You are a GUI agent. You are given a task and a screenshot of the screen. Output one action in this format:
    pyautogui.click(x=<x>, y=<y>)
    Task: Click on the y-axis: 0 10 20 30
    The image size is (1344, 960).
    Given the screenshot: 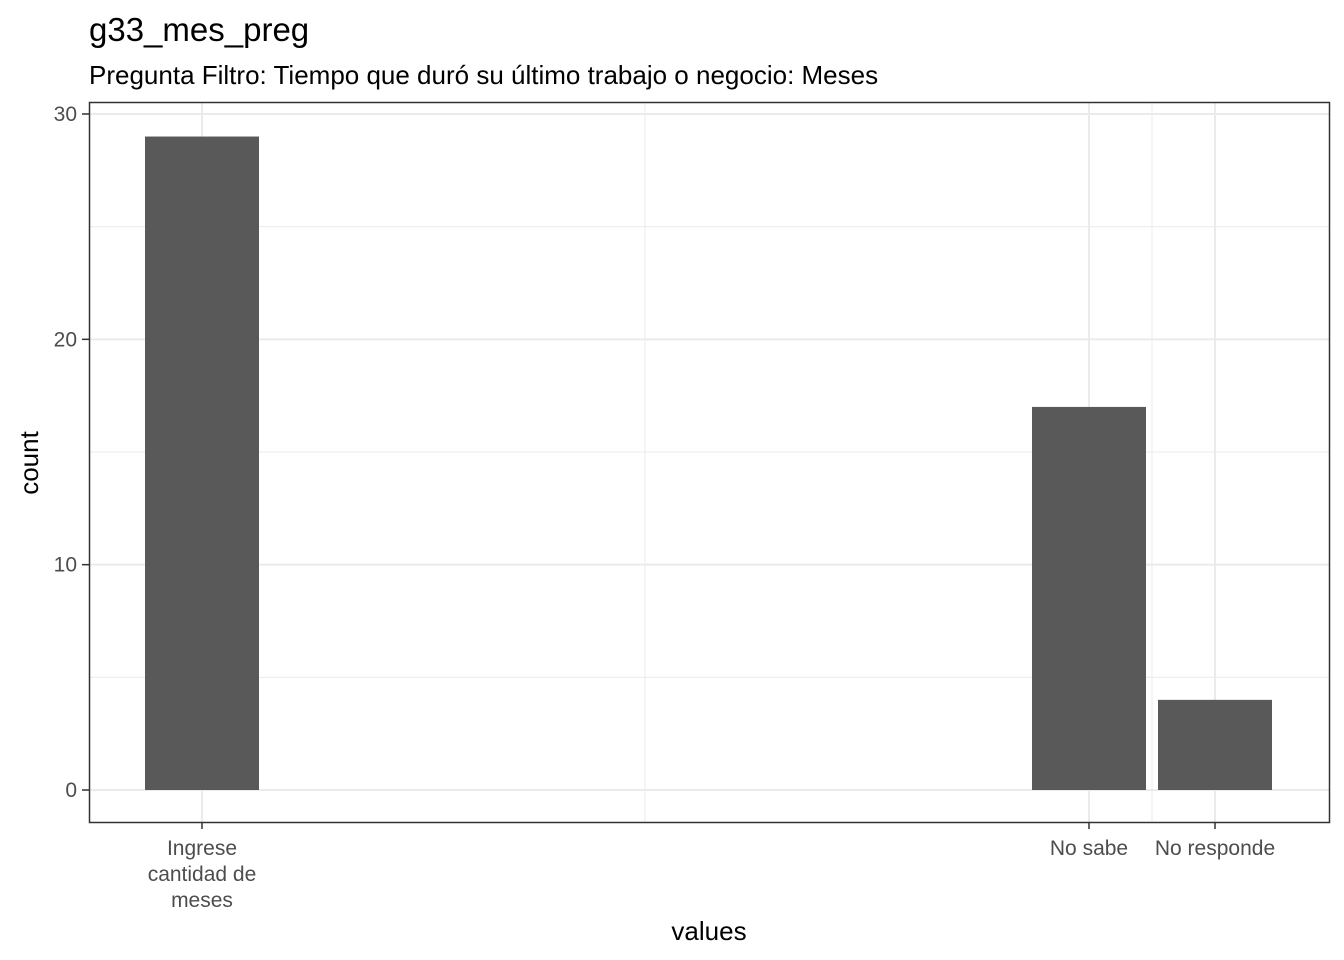 What is the action you would take?
    pyautogui.click(x=71, y=452)
    